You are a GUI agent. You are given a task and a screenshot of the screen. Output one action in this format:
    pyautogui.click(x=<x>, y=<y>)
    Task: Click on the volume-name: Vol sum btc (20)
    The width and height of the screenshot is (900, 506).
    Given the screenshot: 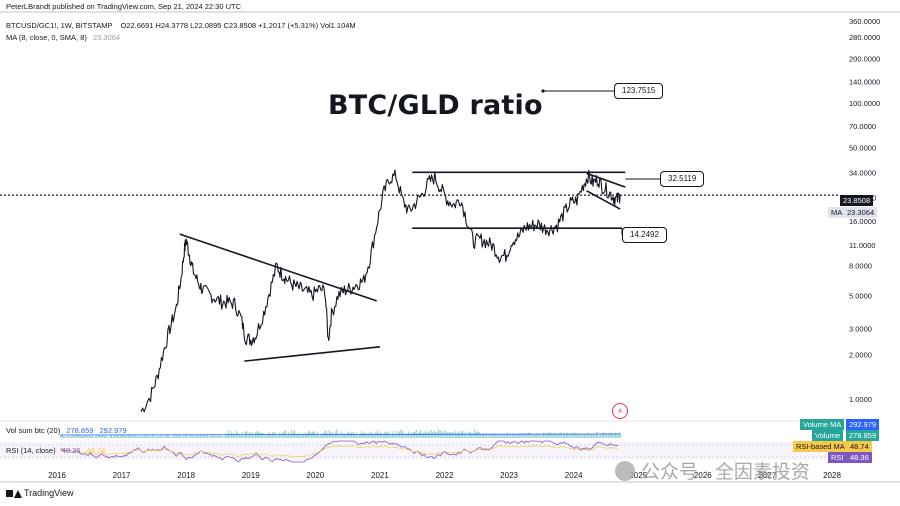 What is the action you would take?
    pyautogui.click(x=33, y=430)
    